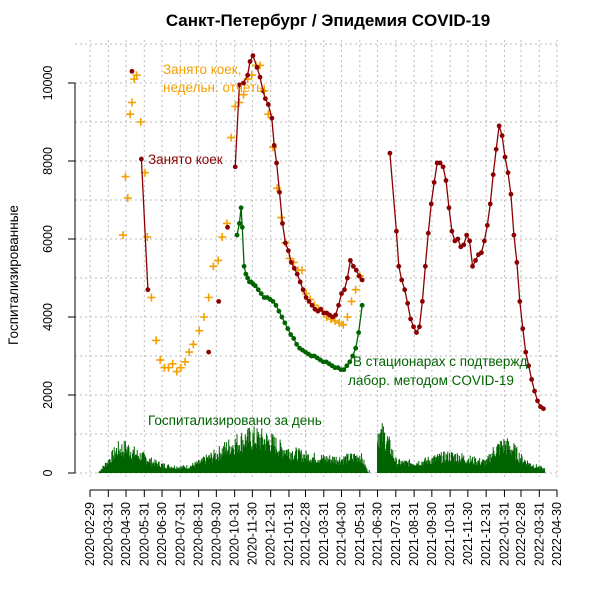 Image resolution: width=600 pixels, height=600 pixels. What do you see at coordinates (199, 534) in the screenshot?
I see `x-tick-label: 2020-08-31` at bounding box center [199, 534].